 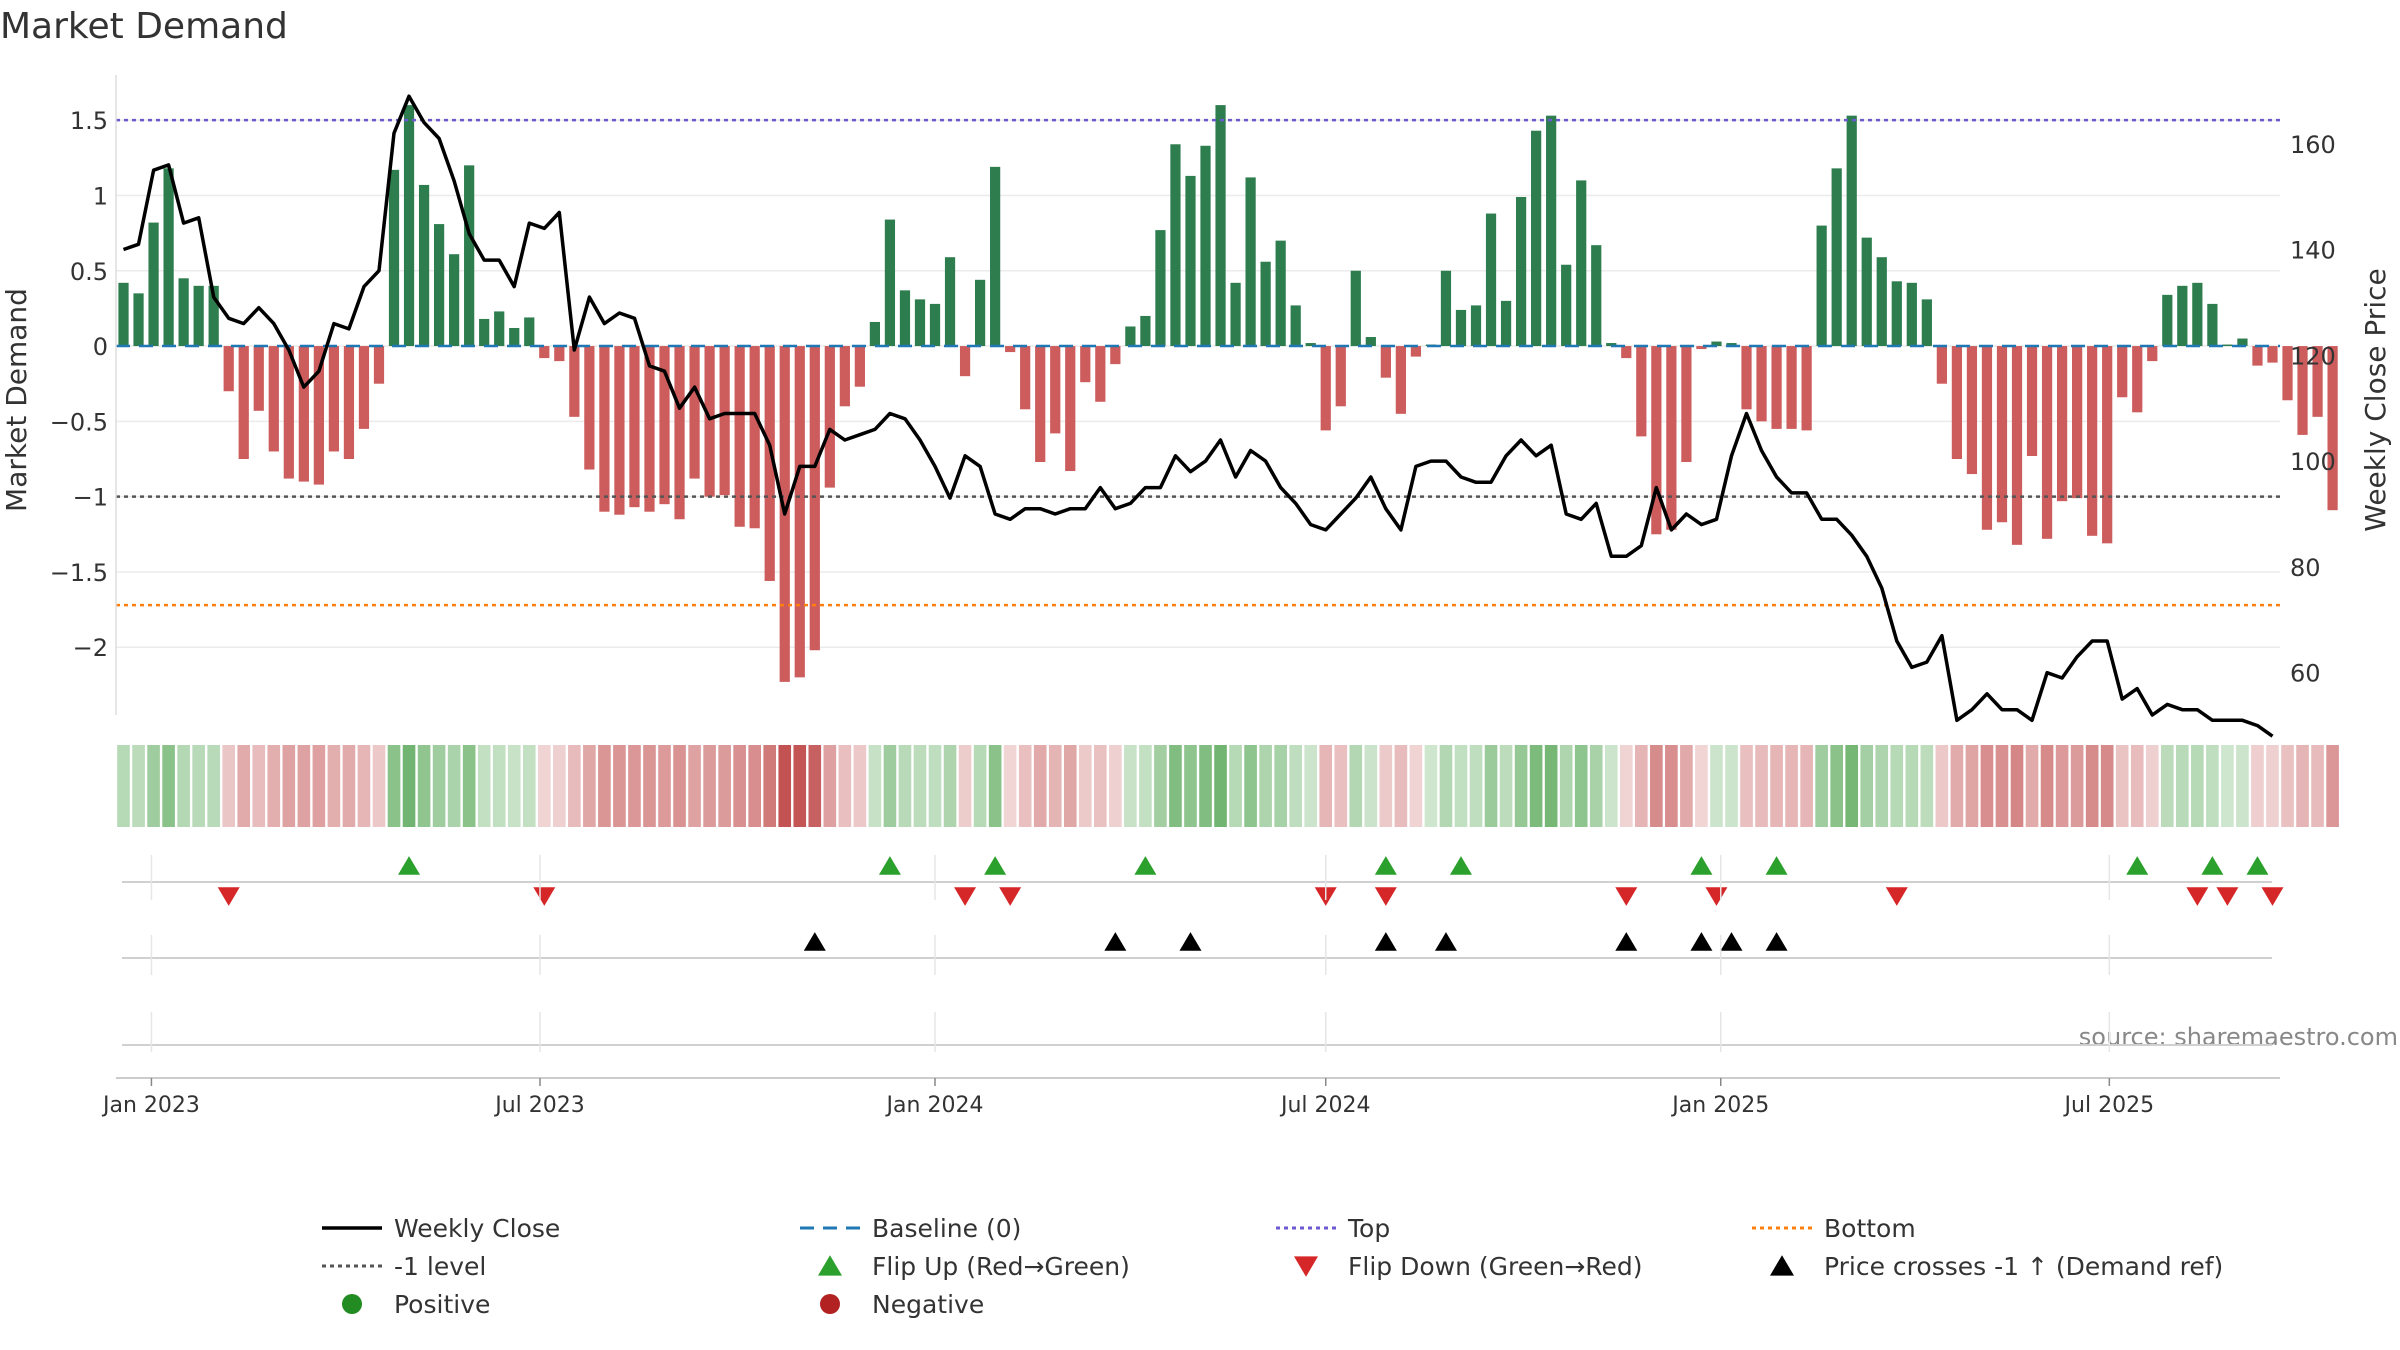 What do you see at coordinates (2023, 1266) in the screenshot?
I see `legend-label: Price crosses -1 ↑ (Demand ref)` at bounding box center [2023, 1266].